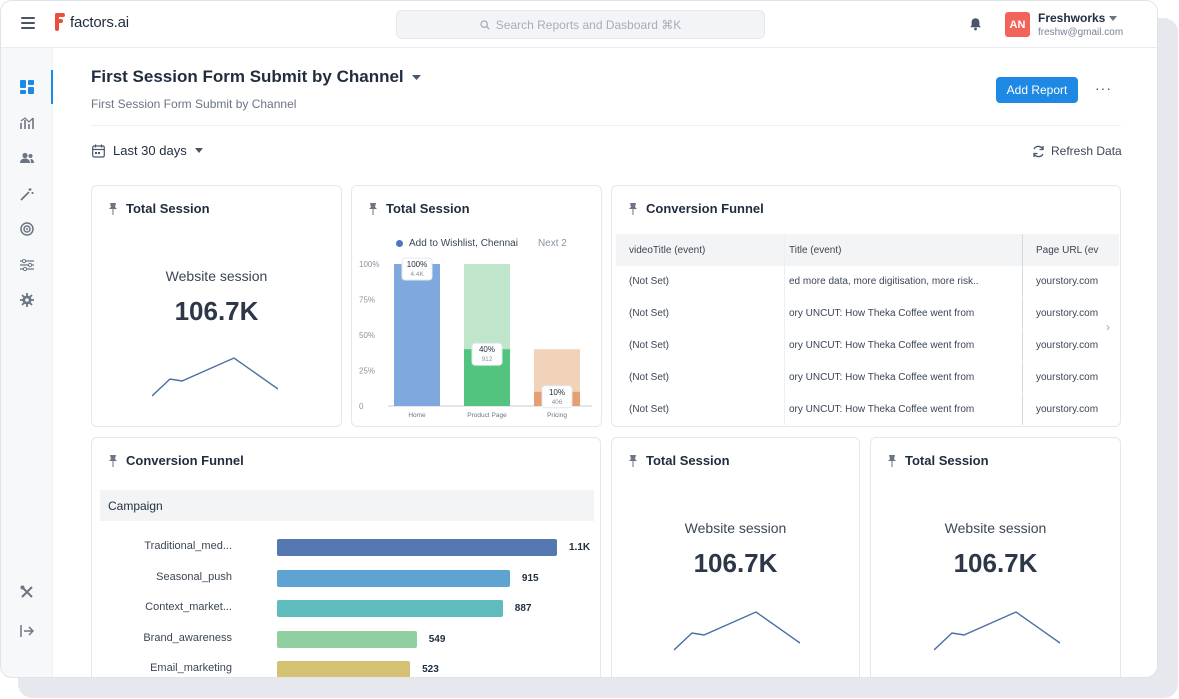 The image size is (1179, 699). What do you see at coordinates (27, 592) in the screenshot?
I see `tools-icon` at bounding box center [27, 592].